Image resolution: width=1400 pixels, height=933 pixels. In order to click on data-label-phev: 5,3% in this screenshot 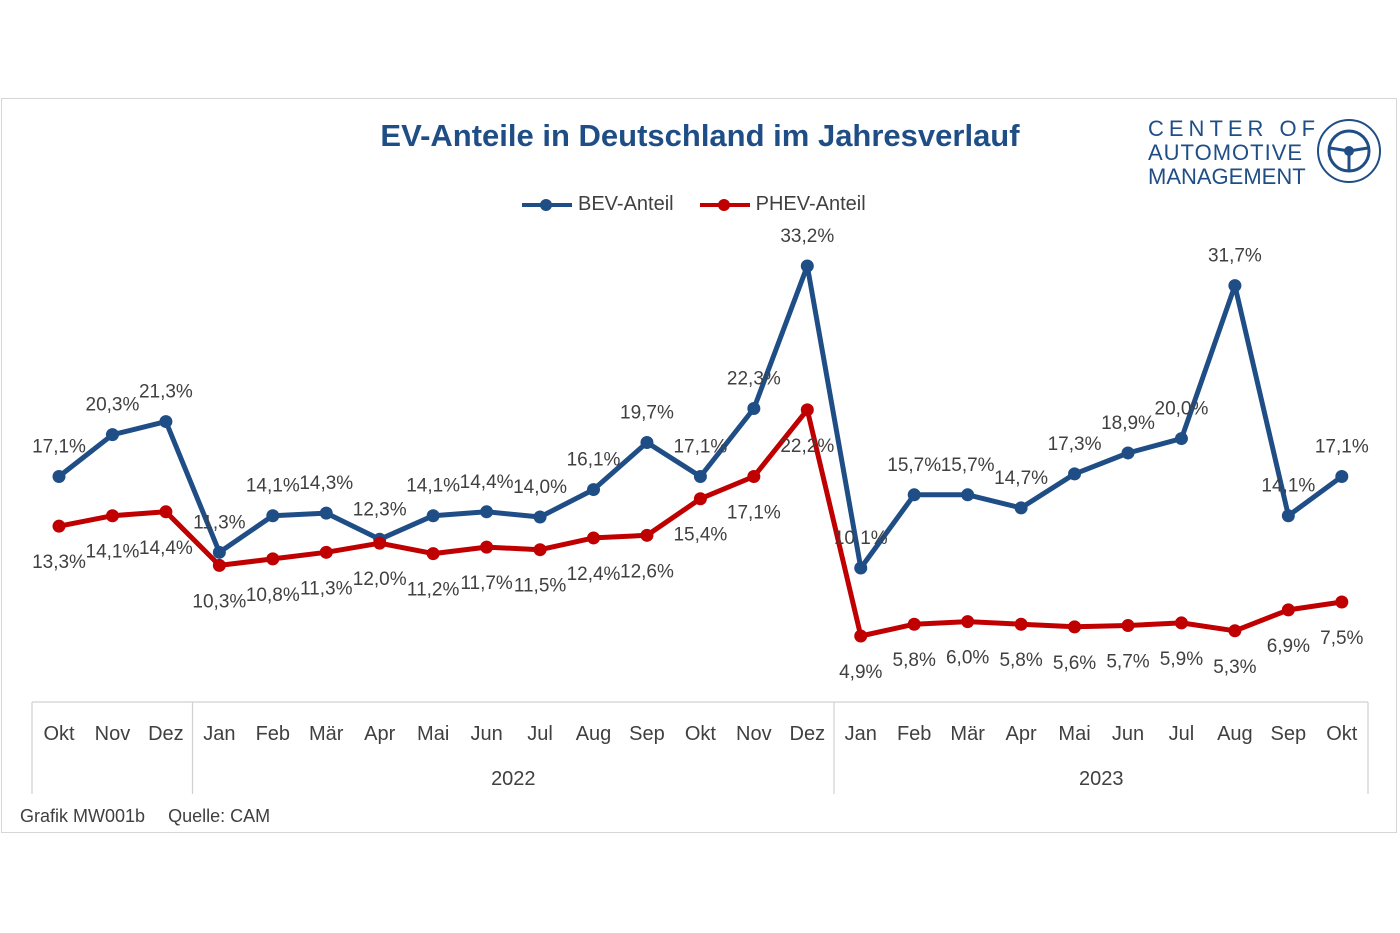, I will do `click(1234, 667)`.